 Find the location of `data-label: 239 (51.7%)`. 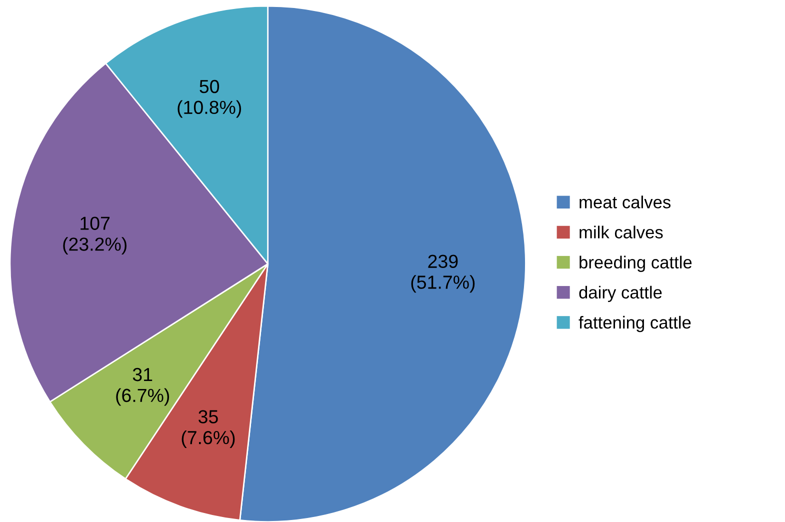

data-label: 239 (51.7%) is located at coordinates (443, 273).